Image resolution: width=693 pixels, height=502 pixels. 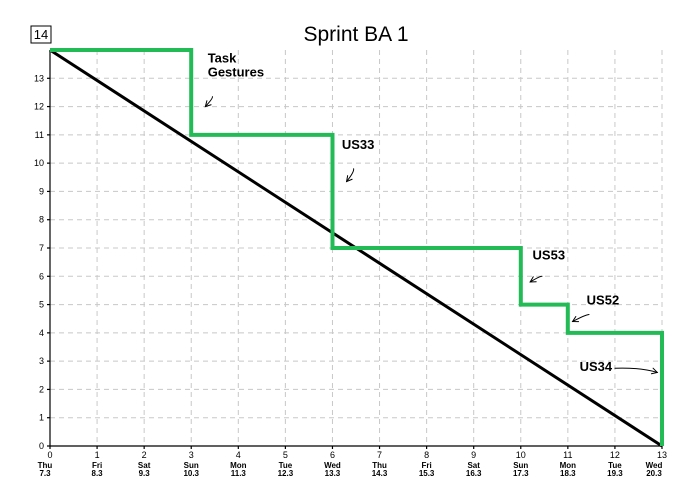 I want to click on x-tick-label: 1, so click(x=97, y=455).